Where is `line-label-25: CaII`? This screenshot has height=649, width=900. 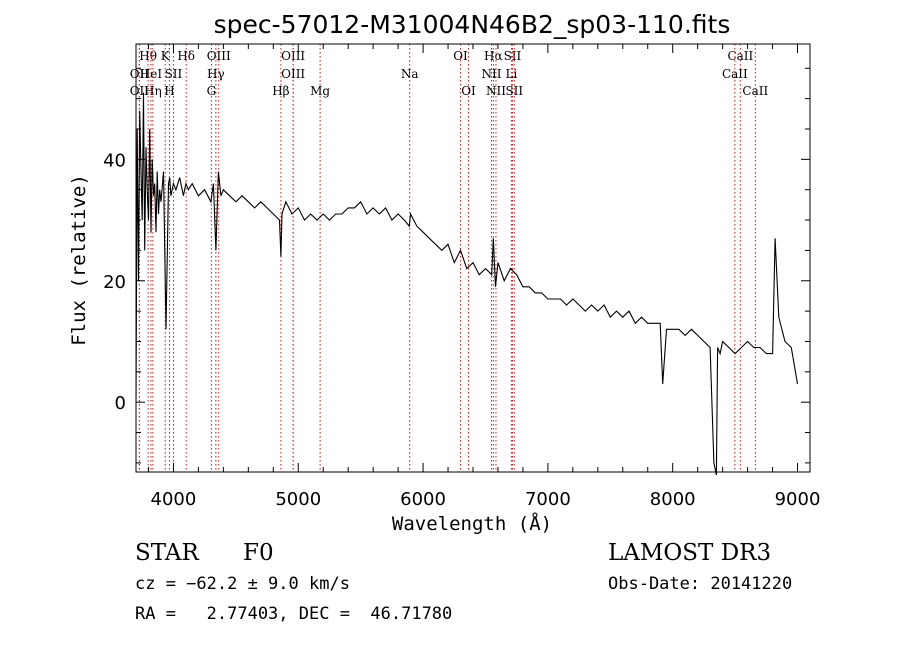 line-label-25: CaII is located at coordinates (740, 56).